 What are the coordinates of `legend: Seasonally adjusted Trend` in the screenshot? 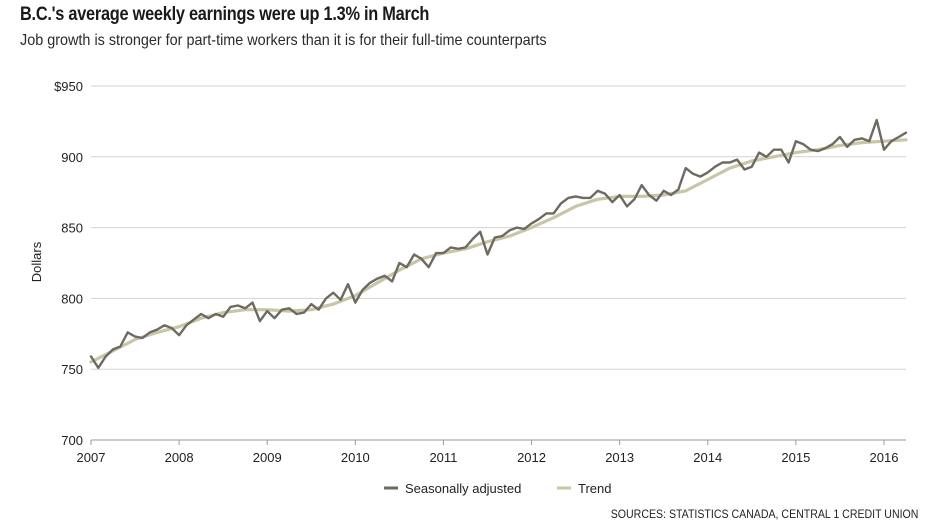 It's located at (497, 488).